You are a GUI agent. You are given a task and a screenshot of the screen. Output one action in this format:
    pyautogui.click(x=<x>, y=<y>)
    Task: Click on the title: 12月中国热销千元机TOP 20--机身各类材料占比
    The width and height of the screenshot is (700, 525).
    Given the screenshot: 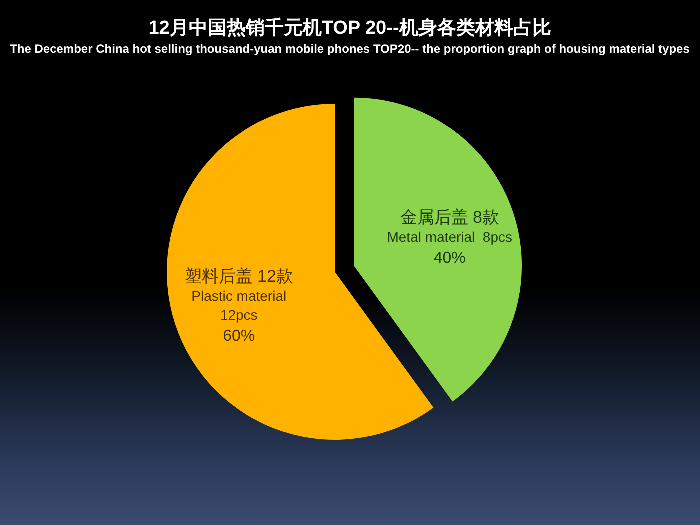 What is the action you would take?
    pyautogui.click(x=350, y=28)
    